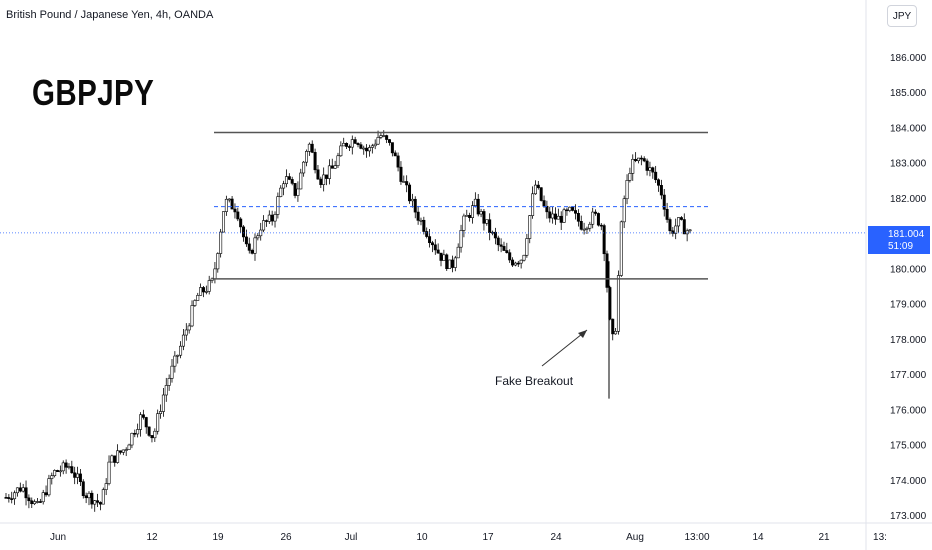  Describe the element at coordinates (758, 537) in the screenshot. I see `x-tick-label: 14` at that location.